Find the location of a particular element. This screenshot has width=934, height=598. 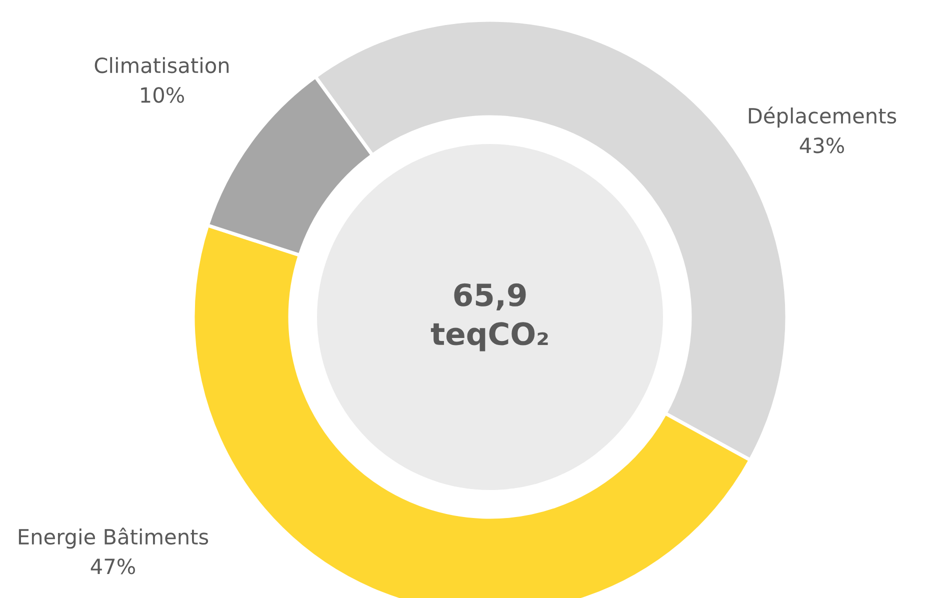

text: 65,9 teqCO₂ is located at coordinates (489, 317).